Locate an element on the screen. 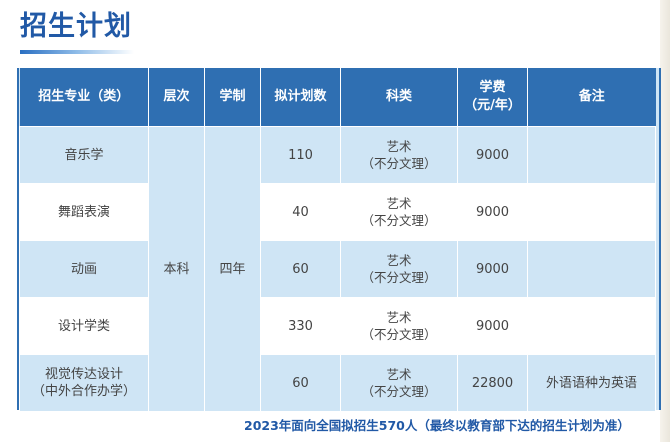 This screenshot has height=442, width=670. cell-duration: 四年 is located at coordinates (232, 269).